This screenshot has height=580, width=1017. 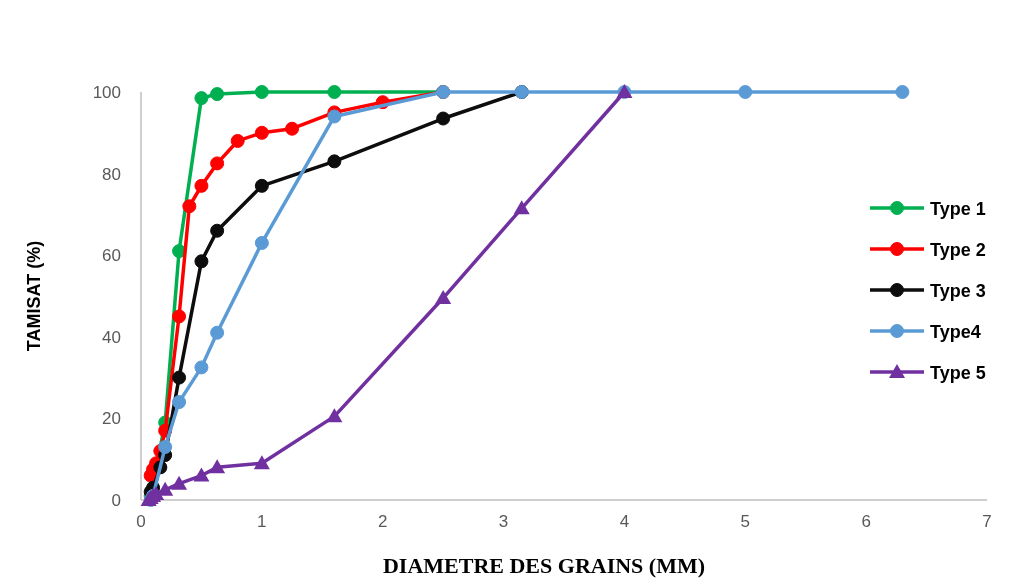 I want to click on y-tick-label: 40, so click(x=111, y=337).